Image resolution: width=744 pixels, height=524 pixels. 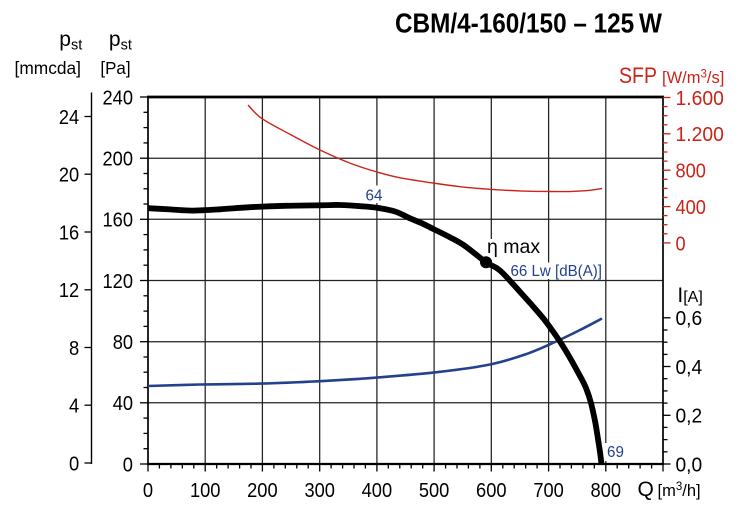 What do you see at coordinates (74, 406) in the screenshot?
I see `svg-text: 4` at bounding box center [74, 406].